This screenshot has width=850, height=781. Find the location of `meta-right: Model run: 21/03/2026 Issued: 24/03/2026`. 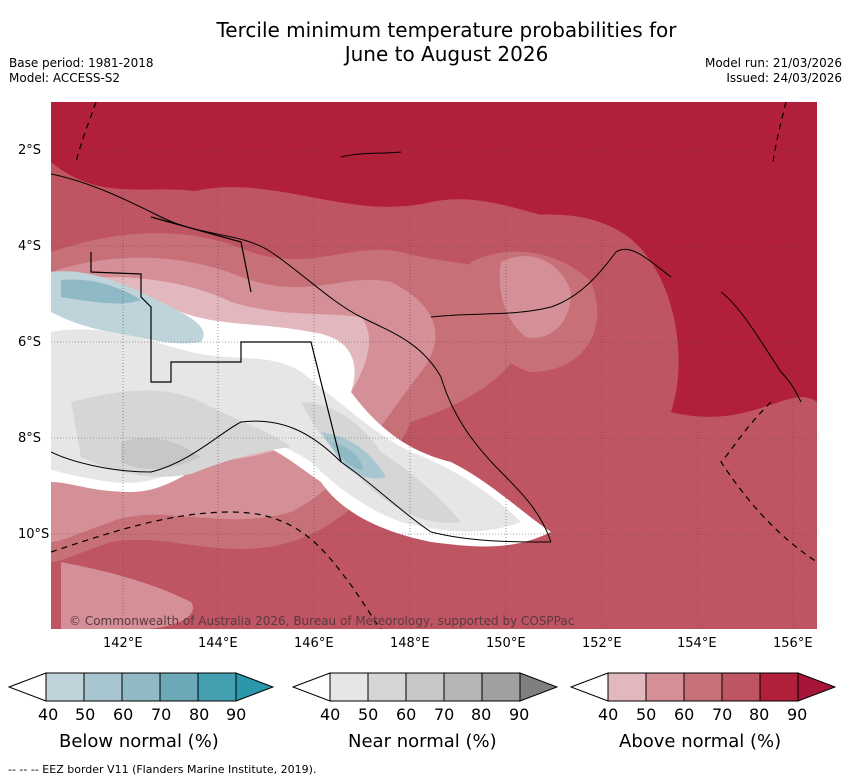

meta-right: Model run: 21/03/2026 Issued: 24/03/2026 is located at coordinates (773, 71).